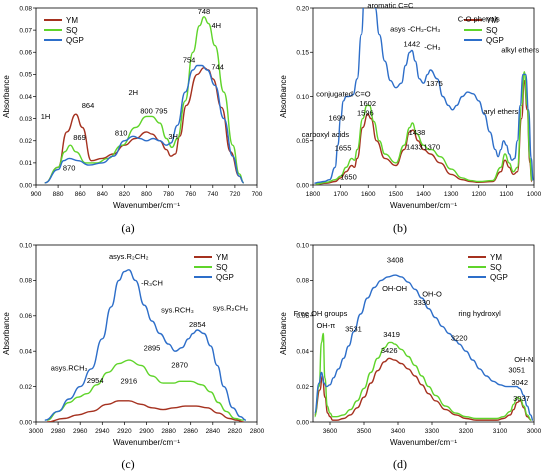  I want to click on annotation-label: 2854, so click(197, 324).